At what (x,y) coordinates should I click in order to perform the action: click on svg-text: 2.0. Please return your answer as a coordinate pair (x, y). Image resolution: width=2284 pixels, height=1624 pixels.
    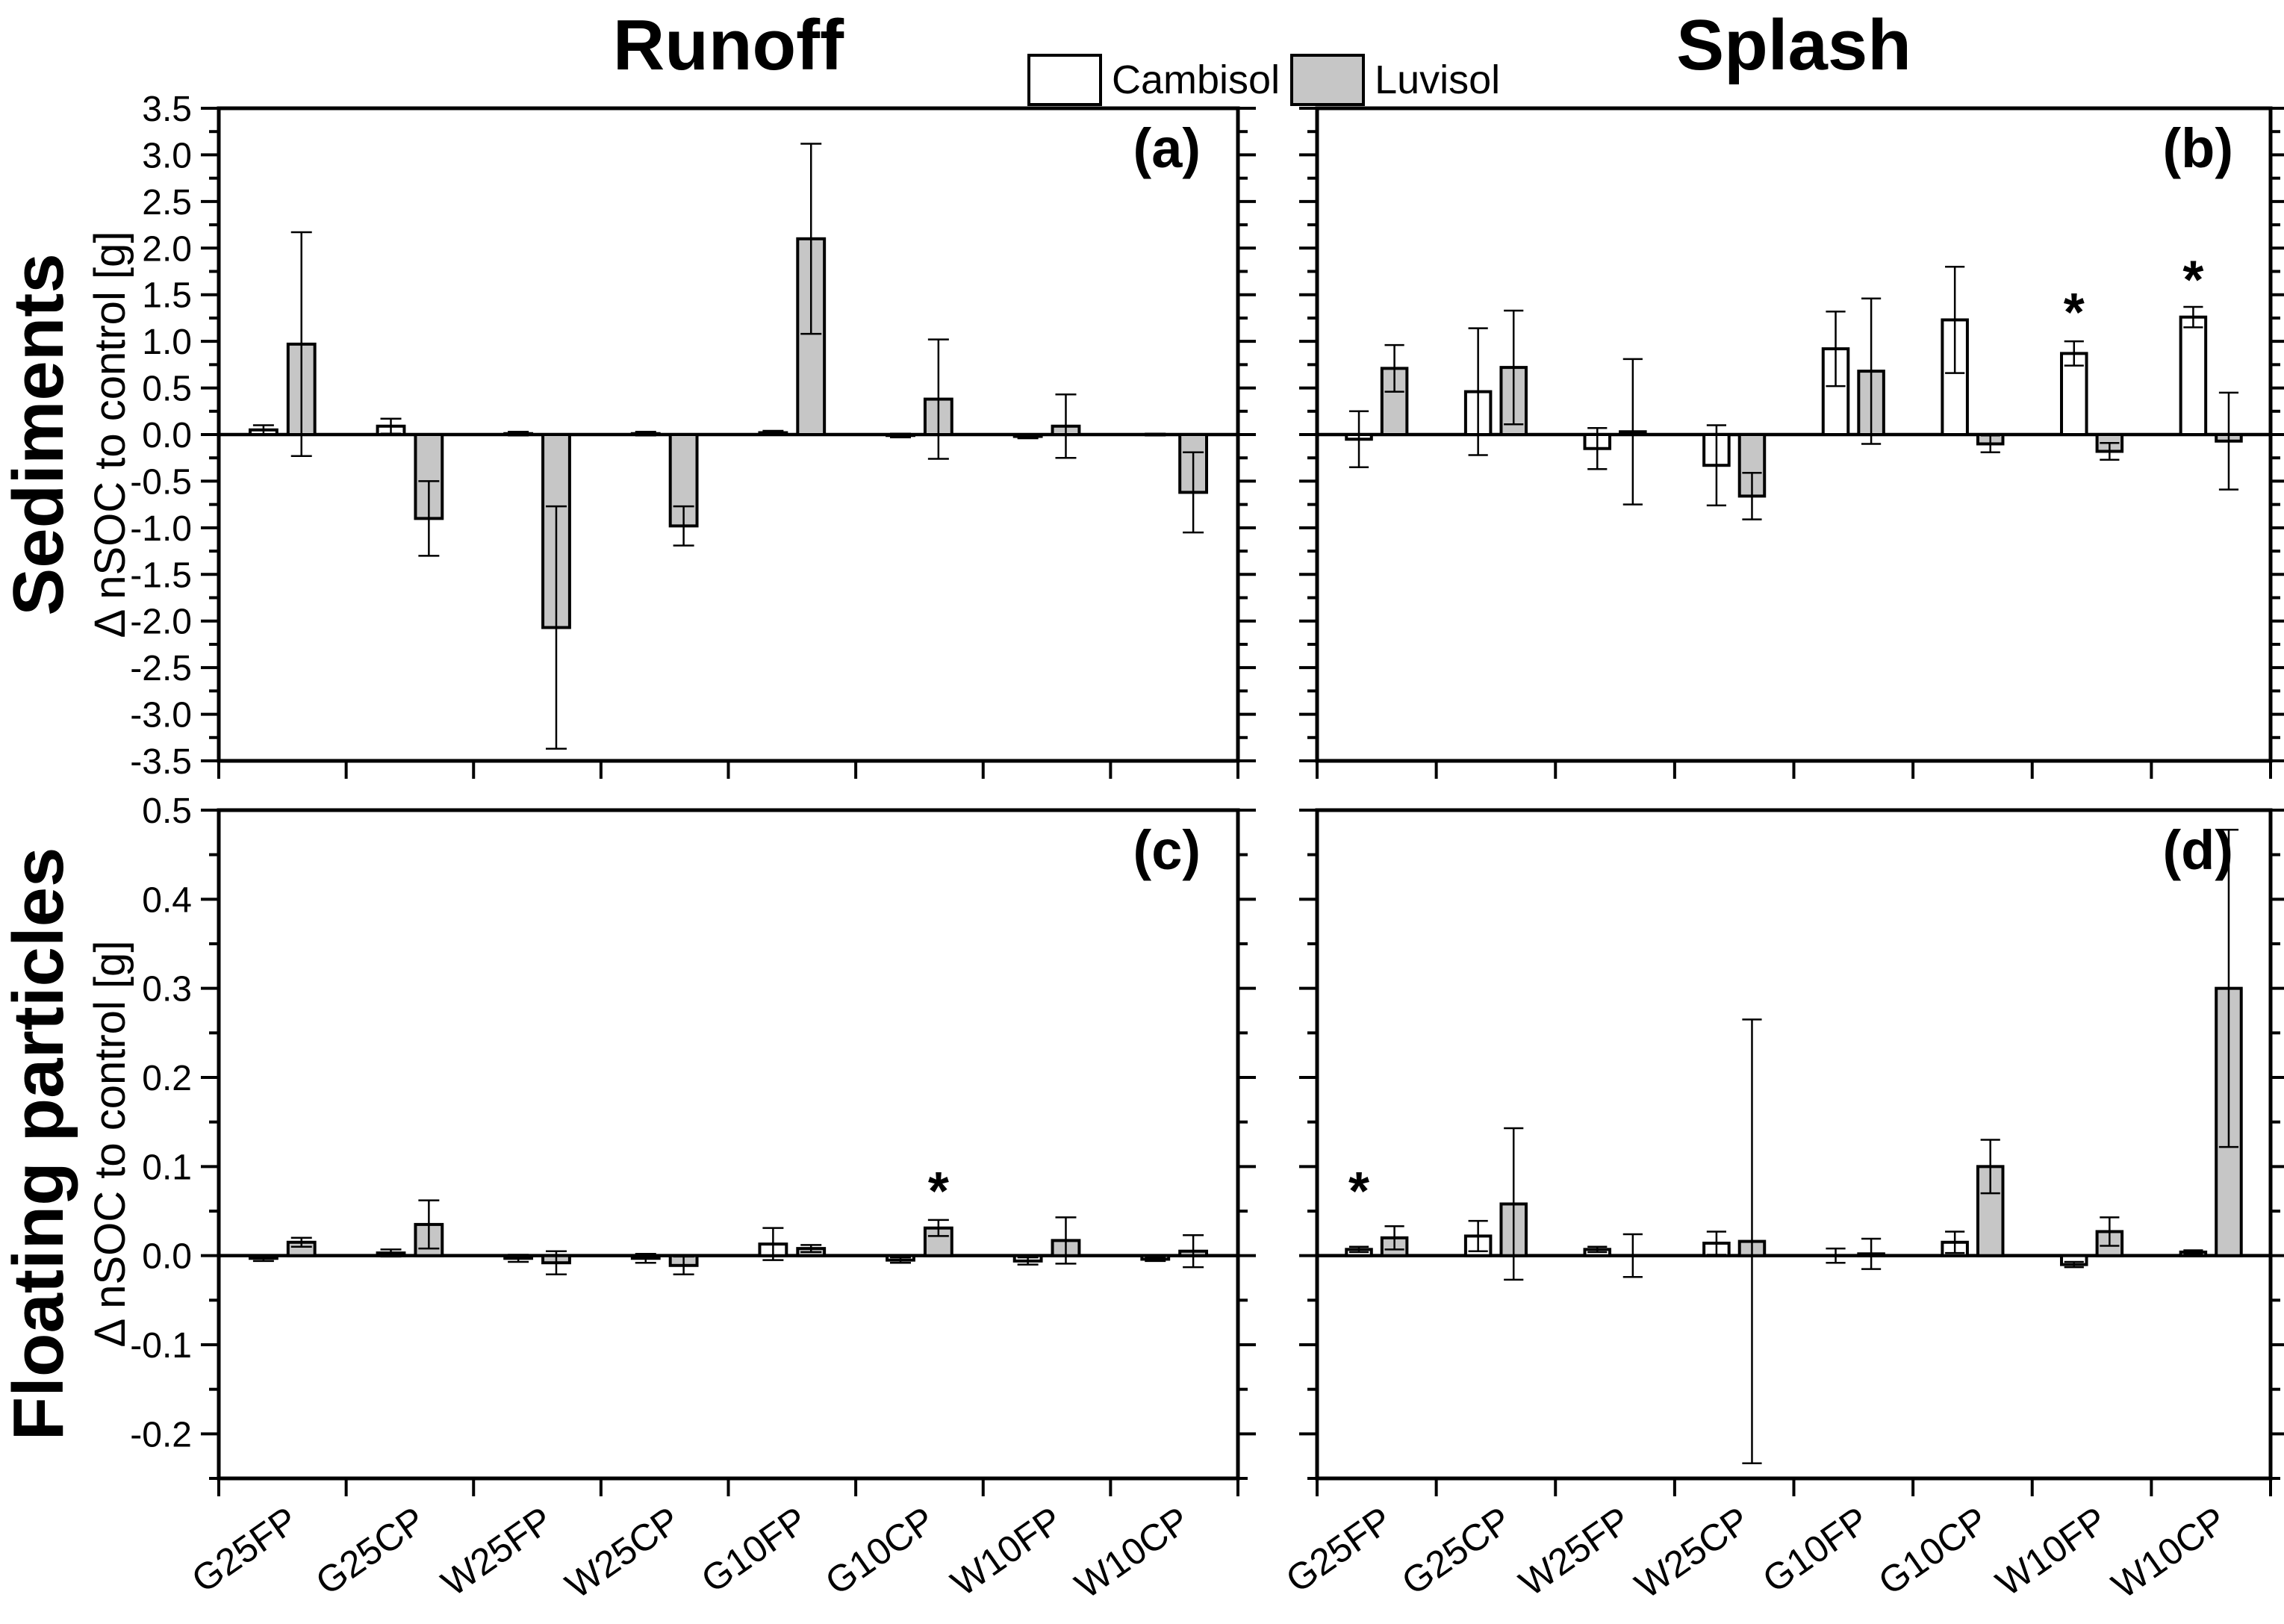
    Looking at the image, I should click on (167, 249).